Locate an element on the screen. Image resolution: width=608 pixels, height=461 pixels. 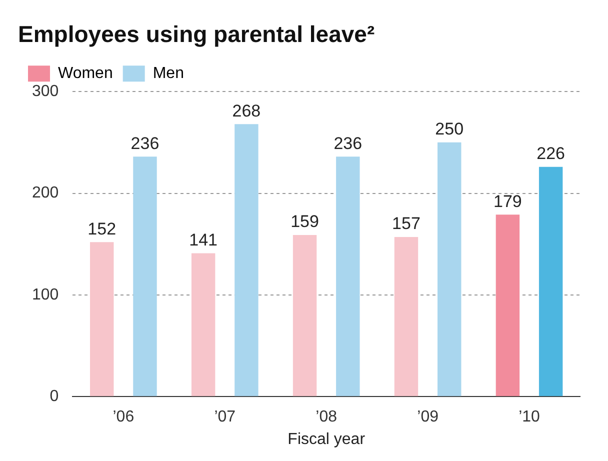
x-axis-title: Fiscal year is located at coordinates (327, 439).